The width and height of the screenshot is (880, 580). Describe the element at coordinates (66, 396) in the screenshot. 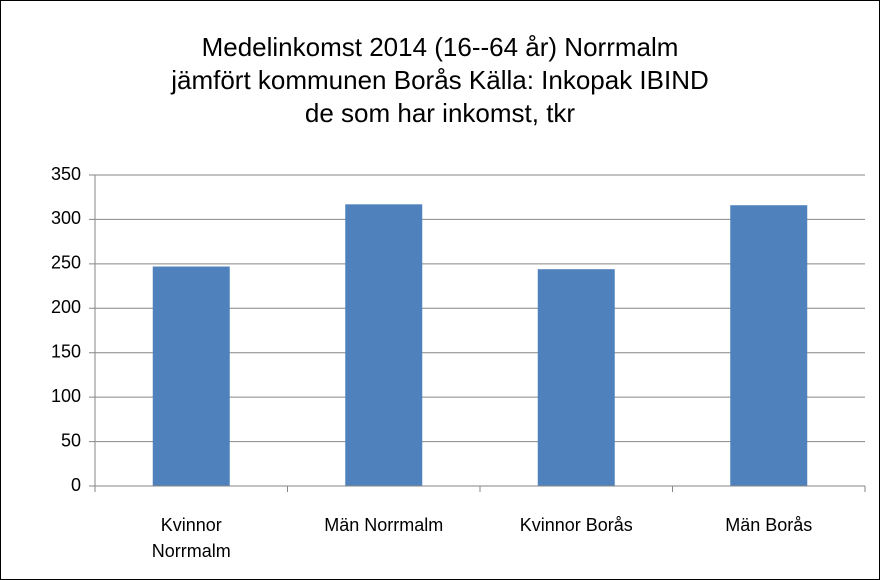

I see `y-tick-label: 100` at that location.